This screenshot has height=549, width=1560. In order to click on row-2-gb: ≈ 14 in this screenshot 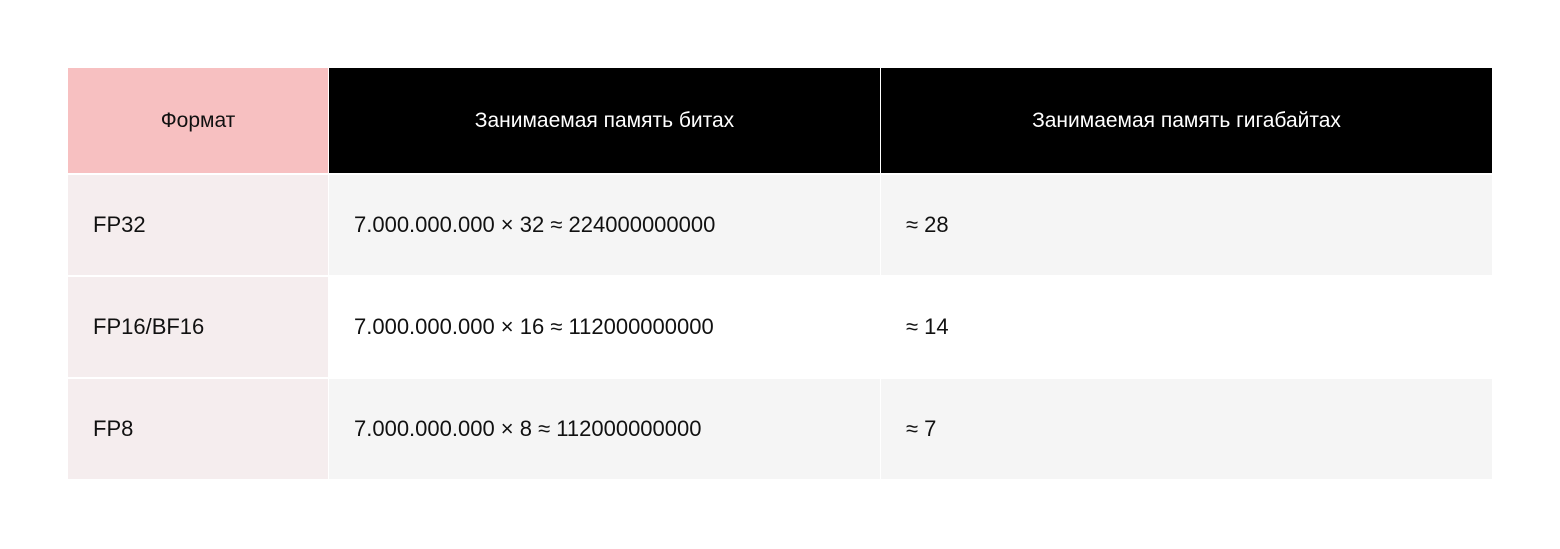, I will do `click(1186, 327)`.